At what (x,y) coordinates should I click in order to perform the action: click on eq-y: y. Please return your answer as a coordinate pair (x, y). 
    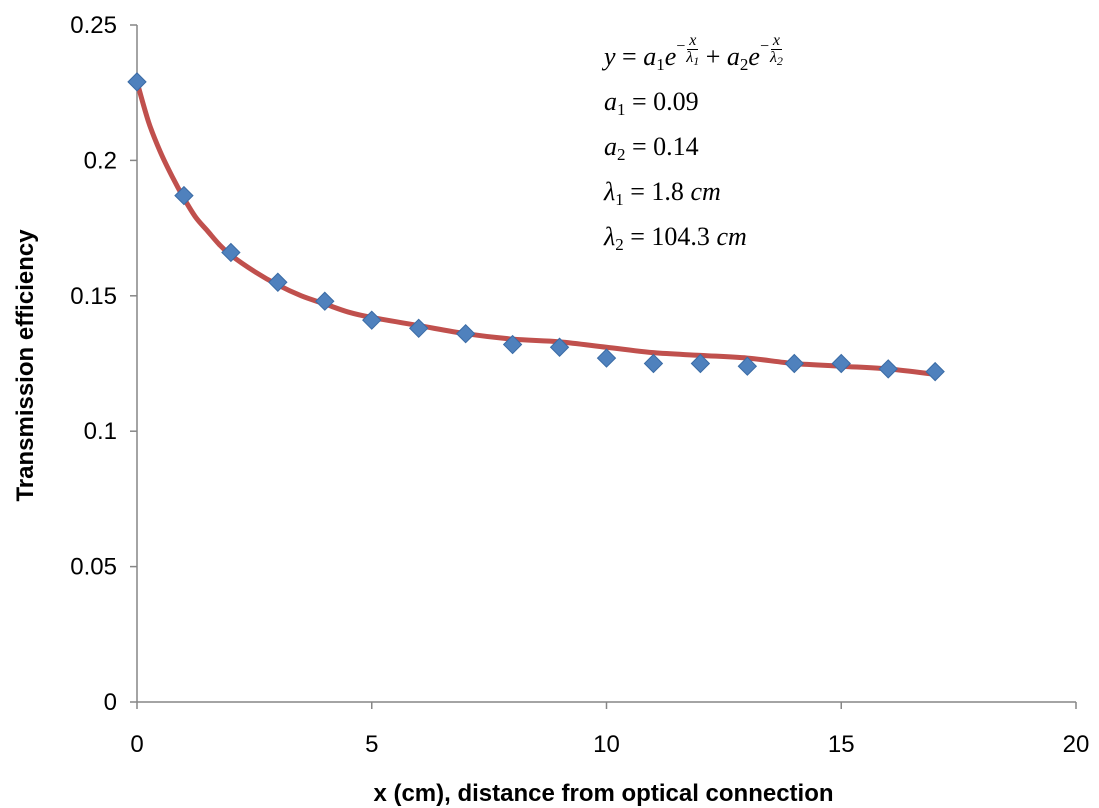
    Looking at the image, I should click on (610, 56).